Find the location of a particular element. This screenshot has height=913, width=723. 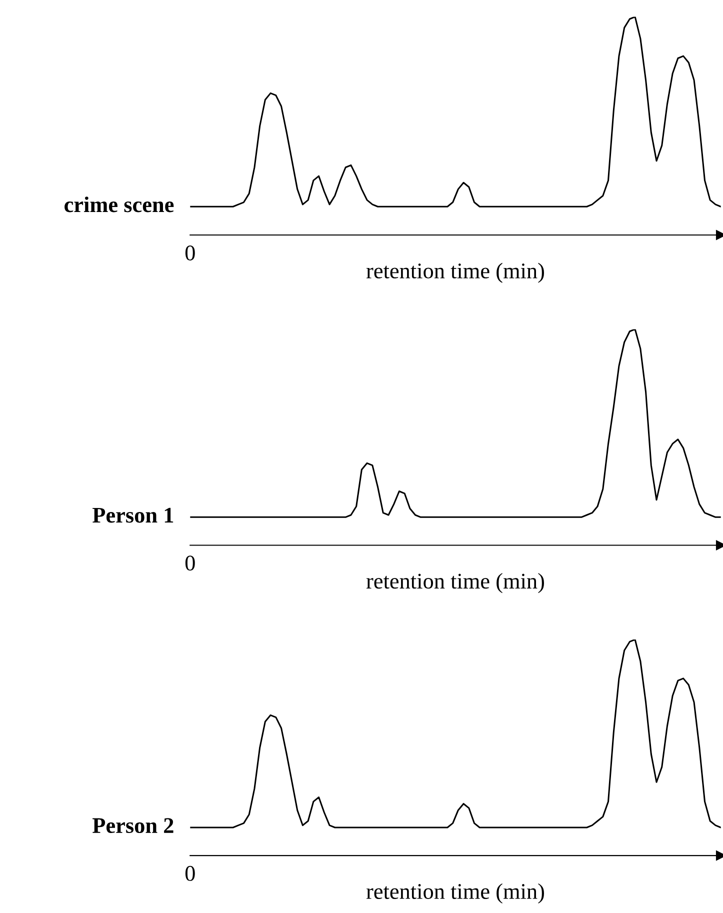

y-axis-title: Person 1 is located at coordinates (133, 515).